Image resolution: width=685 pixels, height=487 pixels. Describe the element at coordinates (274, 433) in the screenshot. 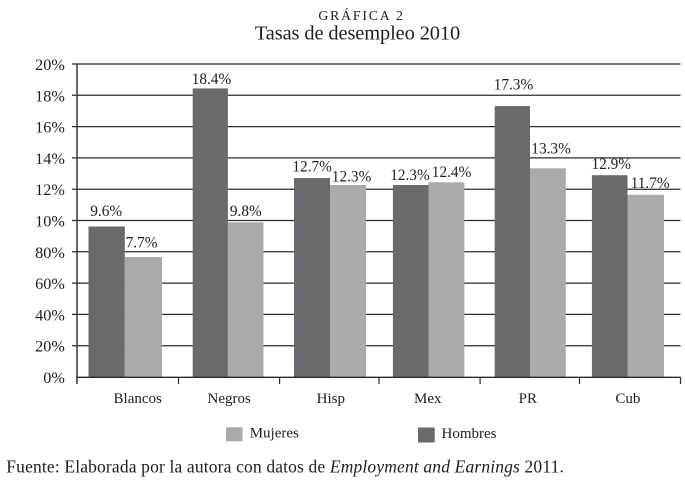

I see `svg-text: Mujeres` at that location.